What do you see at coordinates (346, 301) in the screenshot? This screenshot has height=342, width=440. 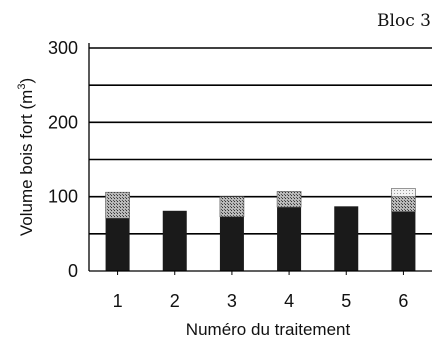 I see `x-tick-label: 5` at bounding box center [346, 301].